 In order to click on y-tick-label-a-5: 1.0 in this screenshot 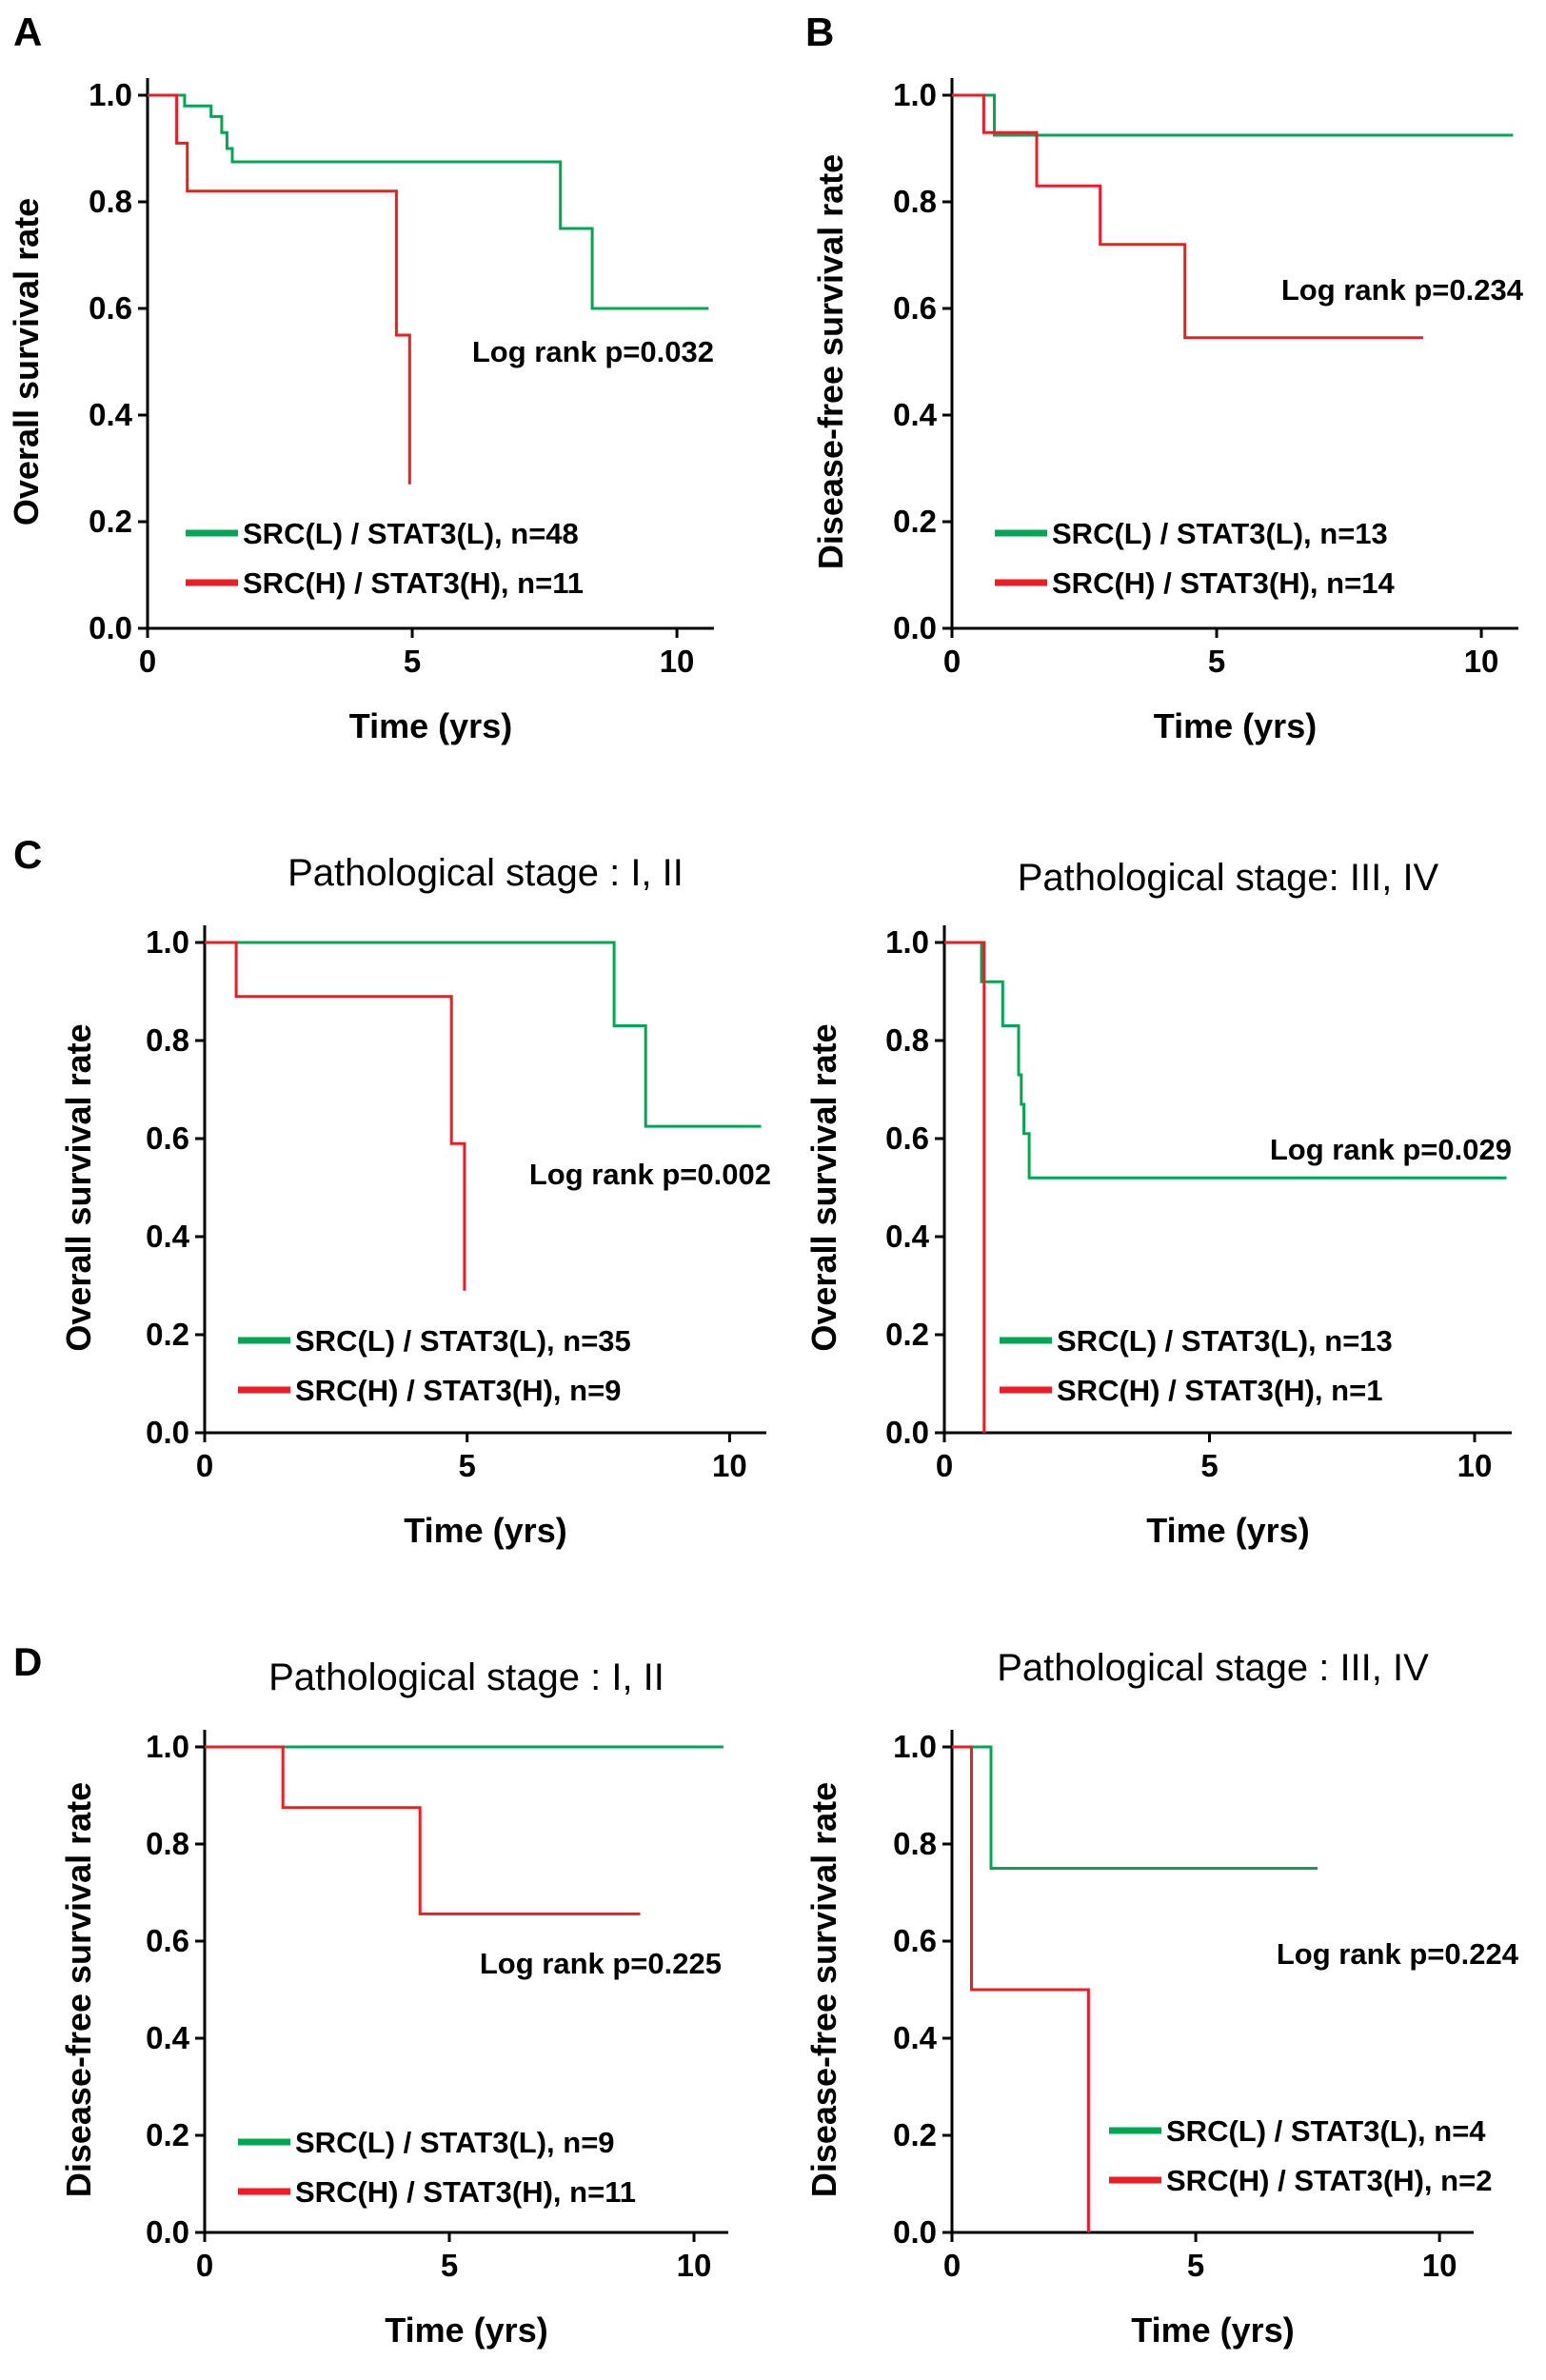, I will do `click(110, 94)`.